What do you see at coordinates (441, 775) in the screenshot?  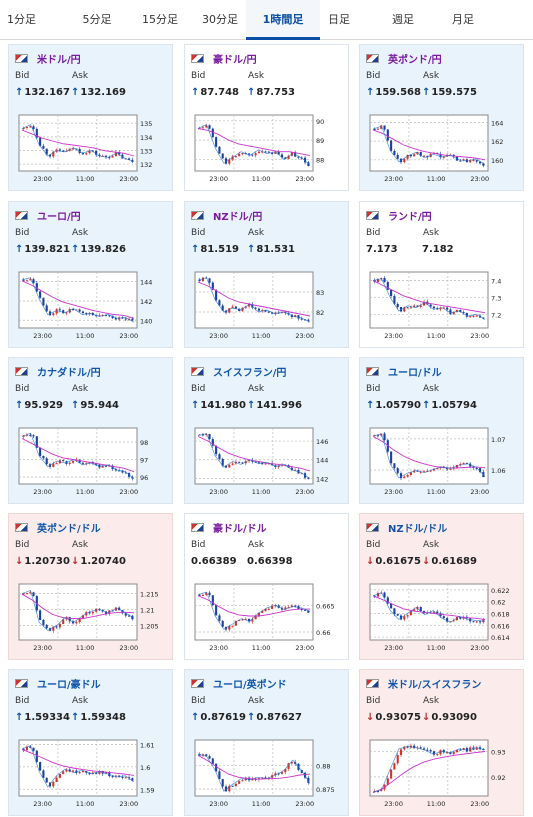 I see `price-chart: 0.93 0.92 23:00 11:00 23:00` at bounding box center [441, 775].